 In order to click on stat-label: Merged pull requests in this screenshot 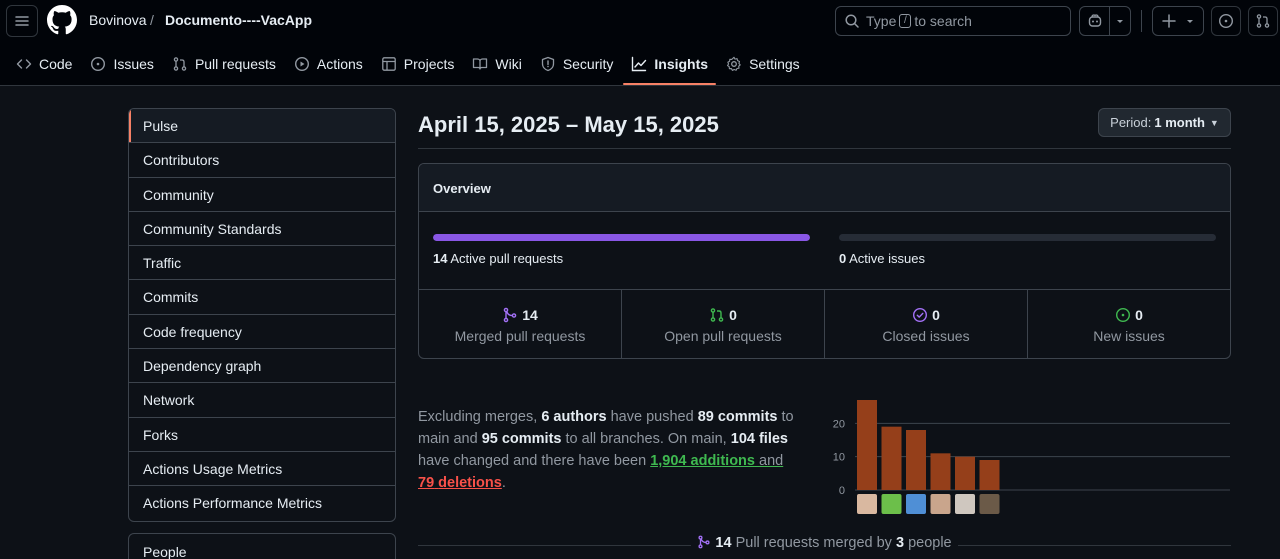, I will do `click(520, 336)`.